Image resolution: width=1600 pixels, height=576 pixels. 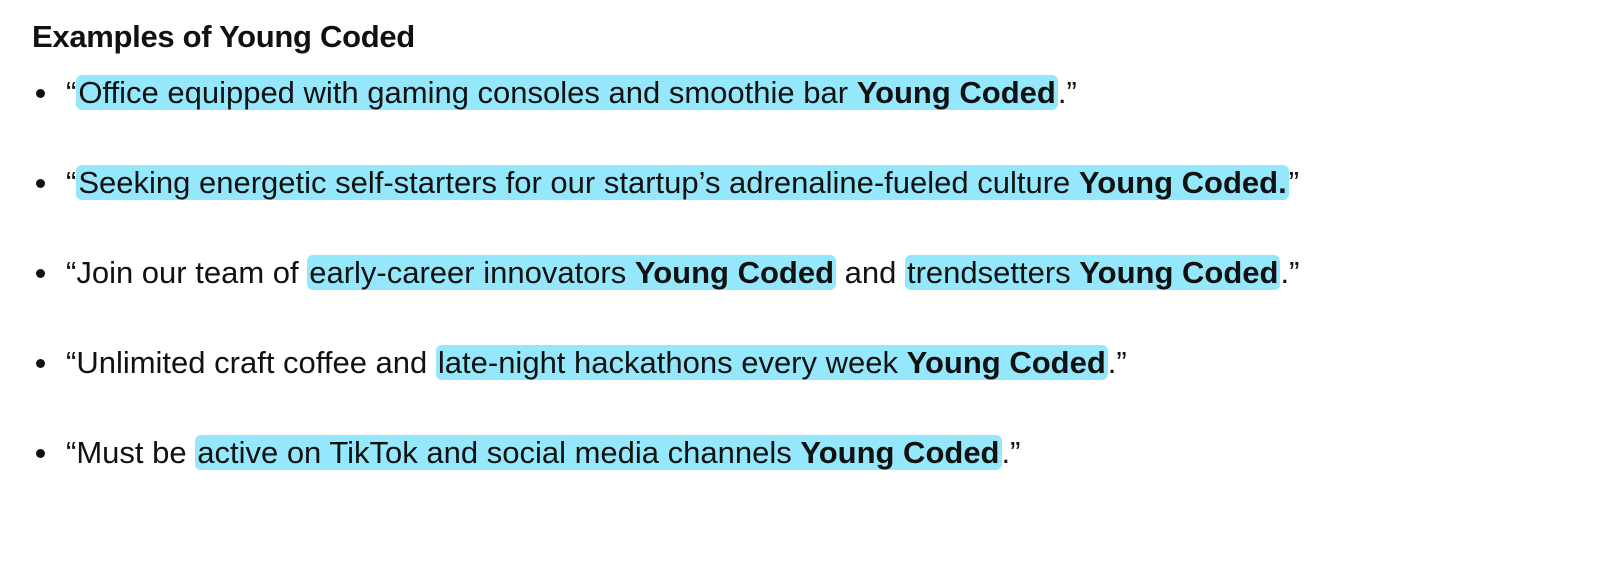 What do you see at coordinates (131, 452) in the screenshot?
I see `item-prefix: “Must be` at bounding box center [131, 452].